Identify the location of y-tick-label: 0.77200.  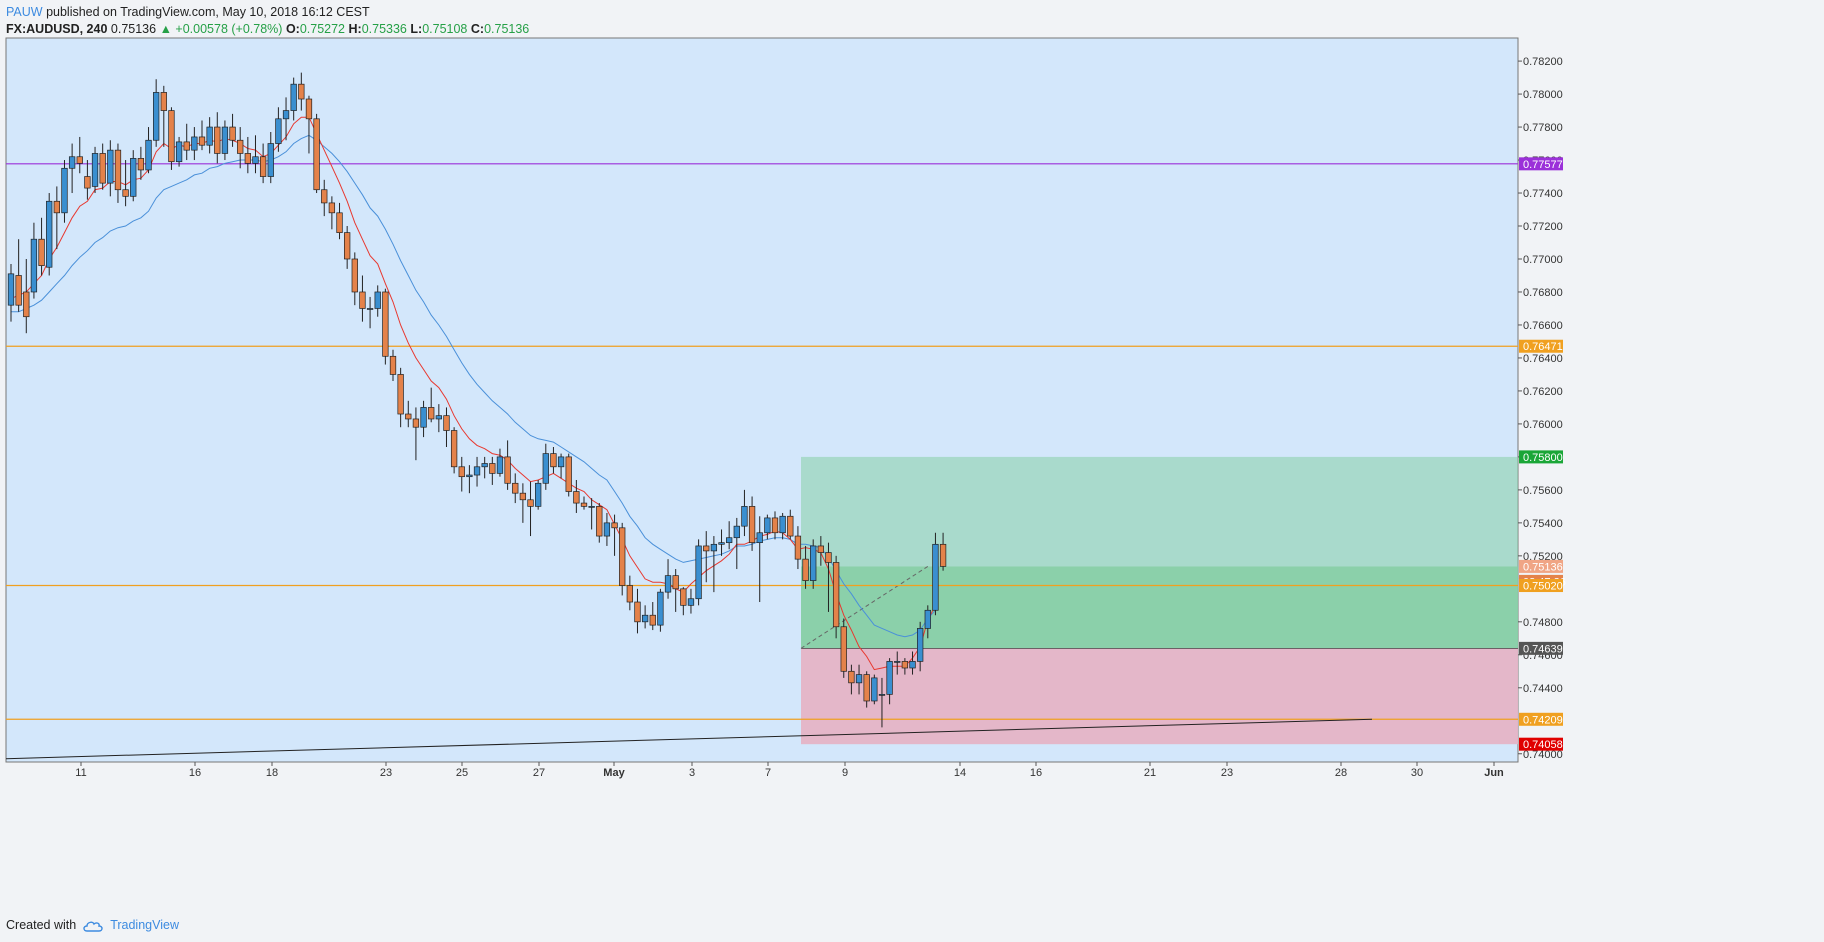
(1543, 227).